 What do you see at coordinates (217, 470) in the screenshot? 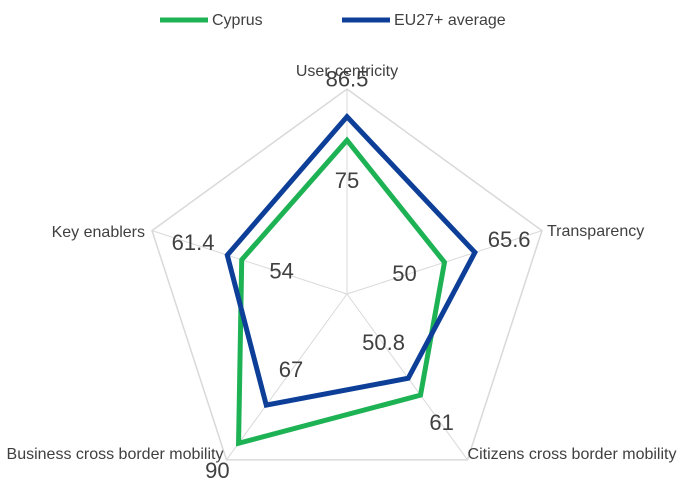
I see `data-label: 90` at bounding box center [217, 470].